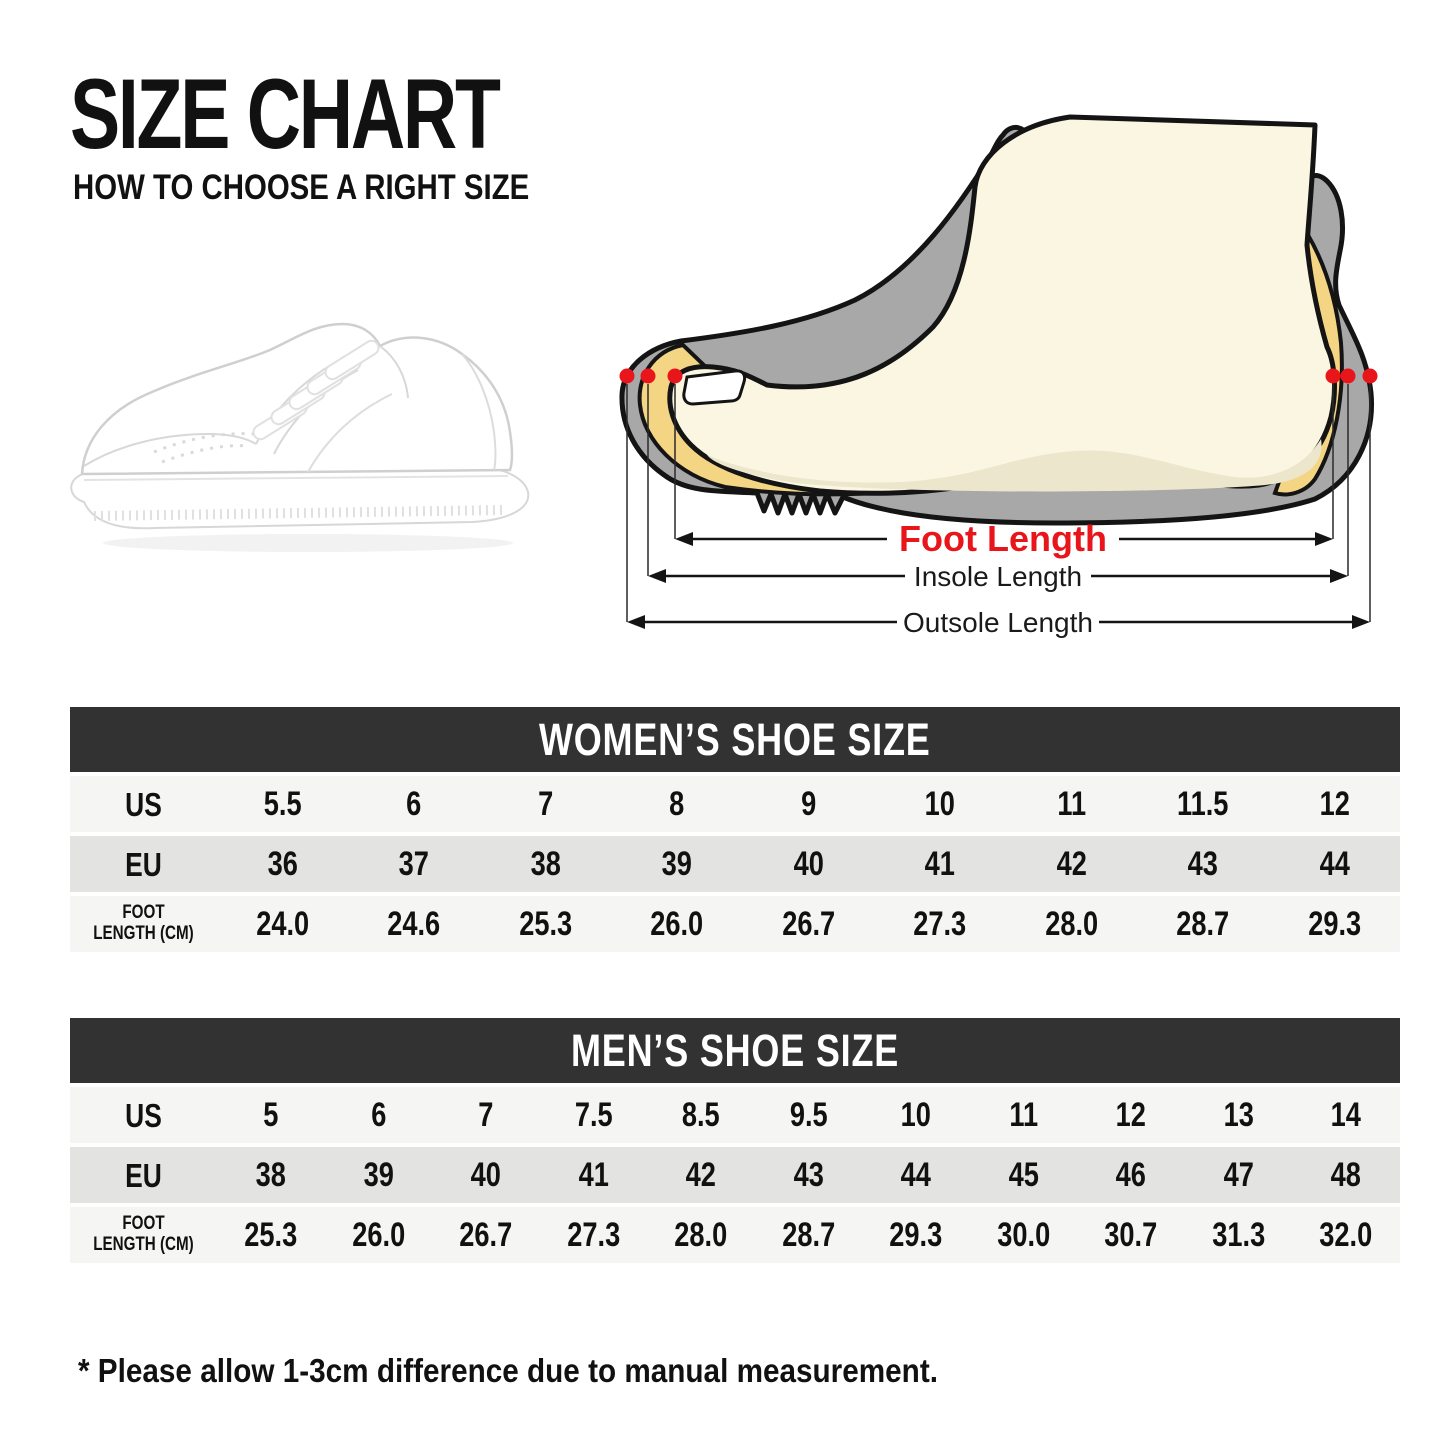  Describe the element at coordinates (350, 433) in the screenshot. I see `quarter-panel-seam` at that location.